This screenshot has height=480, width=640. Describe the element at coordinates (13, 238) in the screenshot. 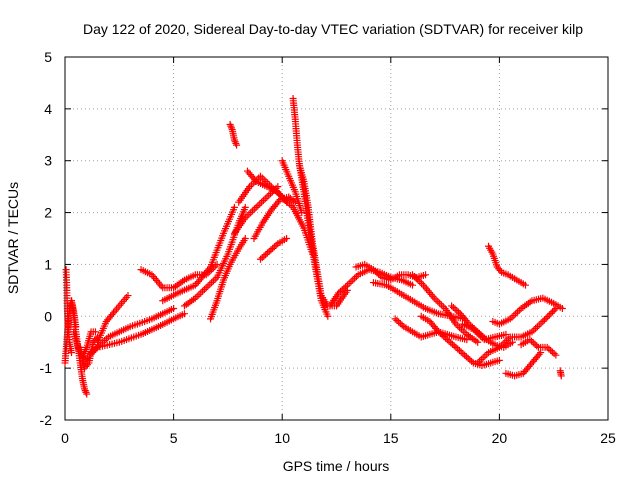

I see `y-axis-label: SDTVAR / TECUs` at that location.